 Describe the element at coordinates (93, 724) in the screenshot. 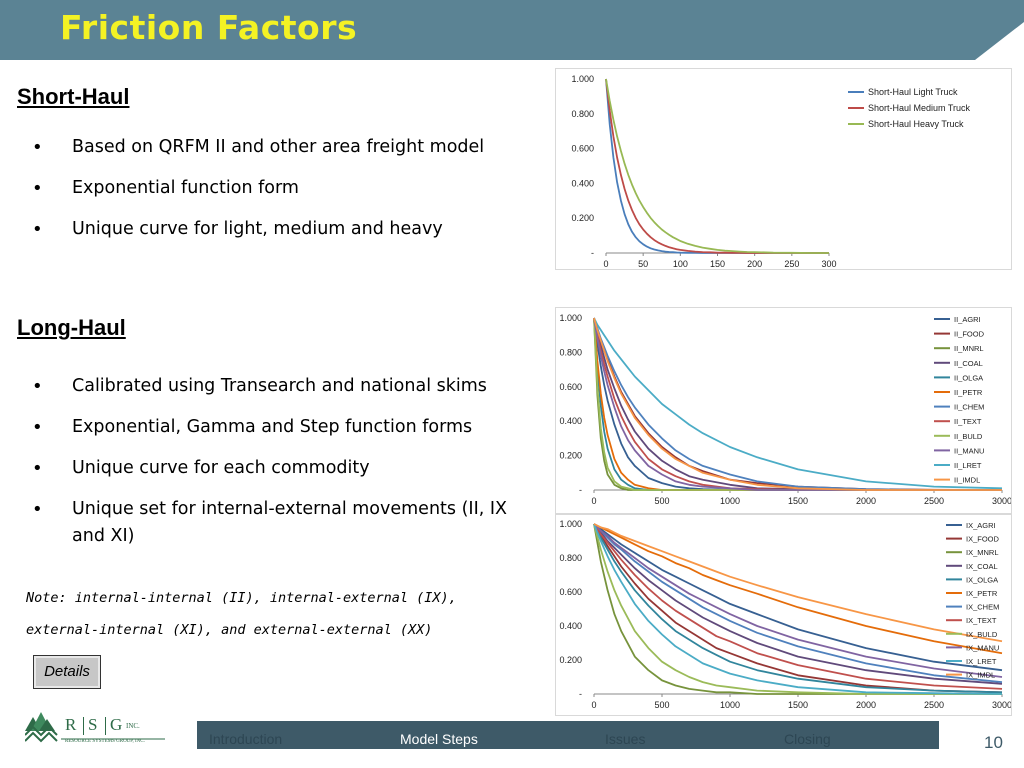

I see `logo-letter-s: S` at that location.